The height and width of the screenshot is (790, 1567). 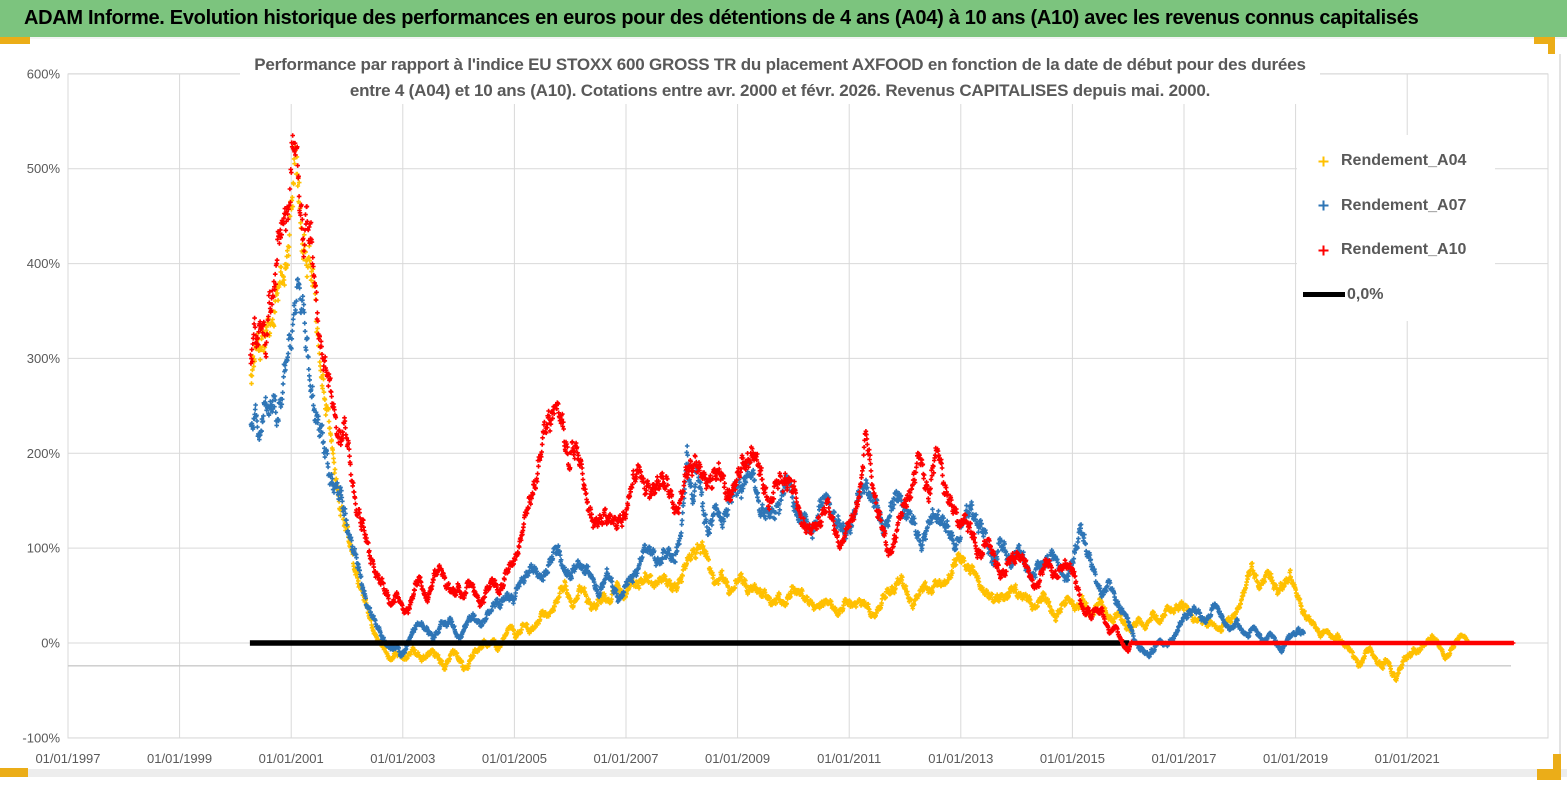 I want to click on legend-label: Rendement_A07, so click(x=1404, y=205).